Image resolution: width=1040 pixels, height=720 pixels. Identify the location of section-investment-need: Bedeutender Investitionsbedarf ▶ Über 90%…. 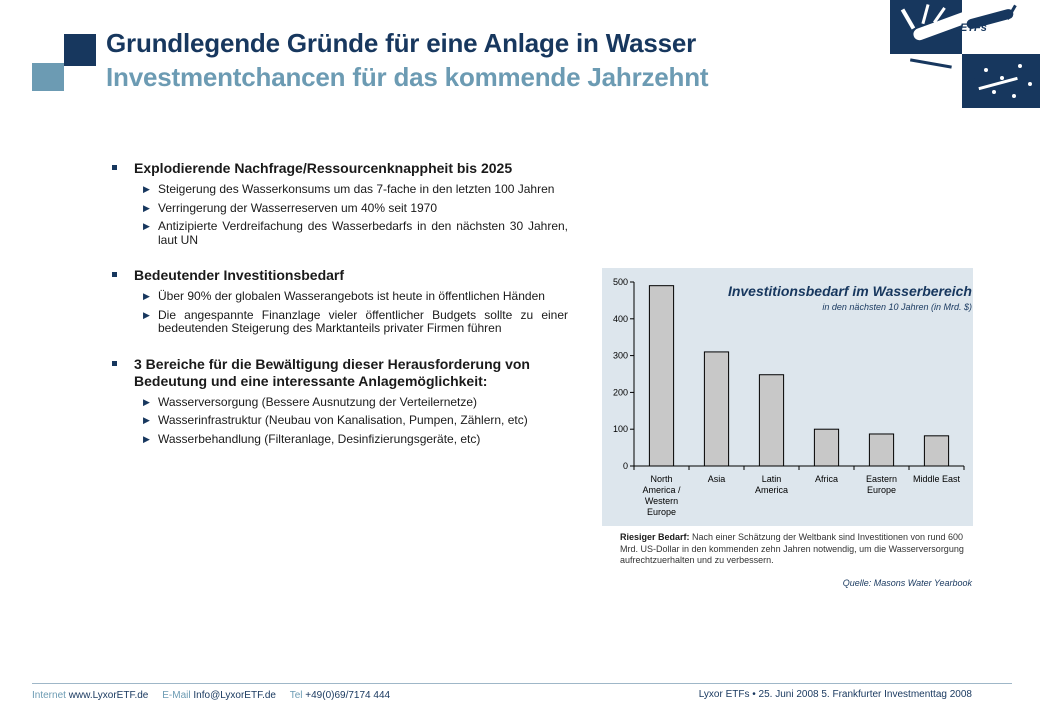
(338, 301).